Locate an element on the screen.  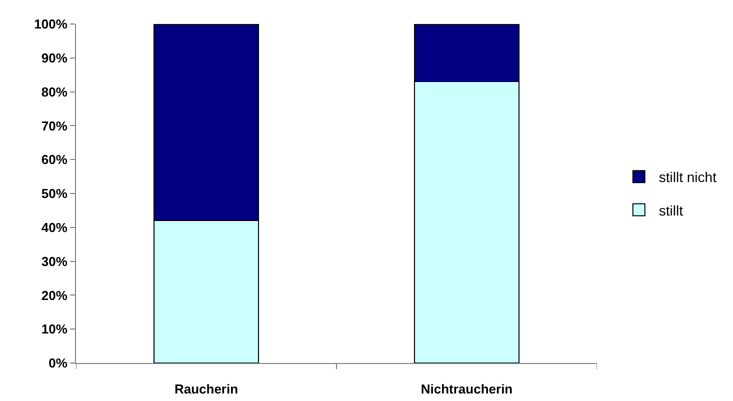
y-tick-label: 0% is located at coordinates (58, 363).